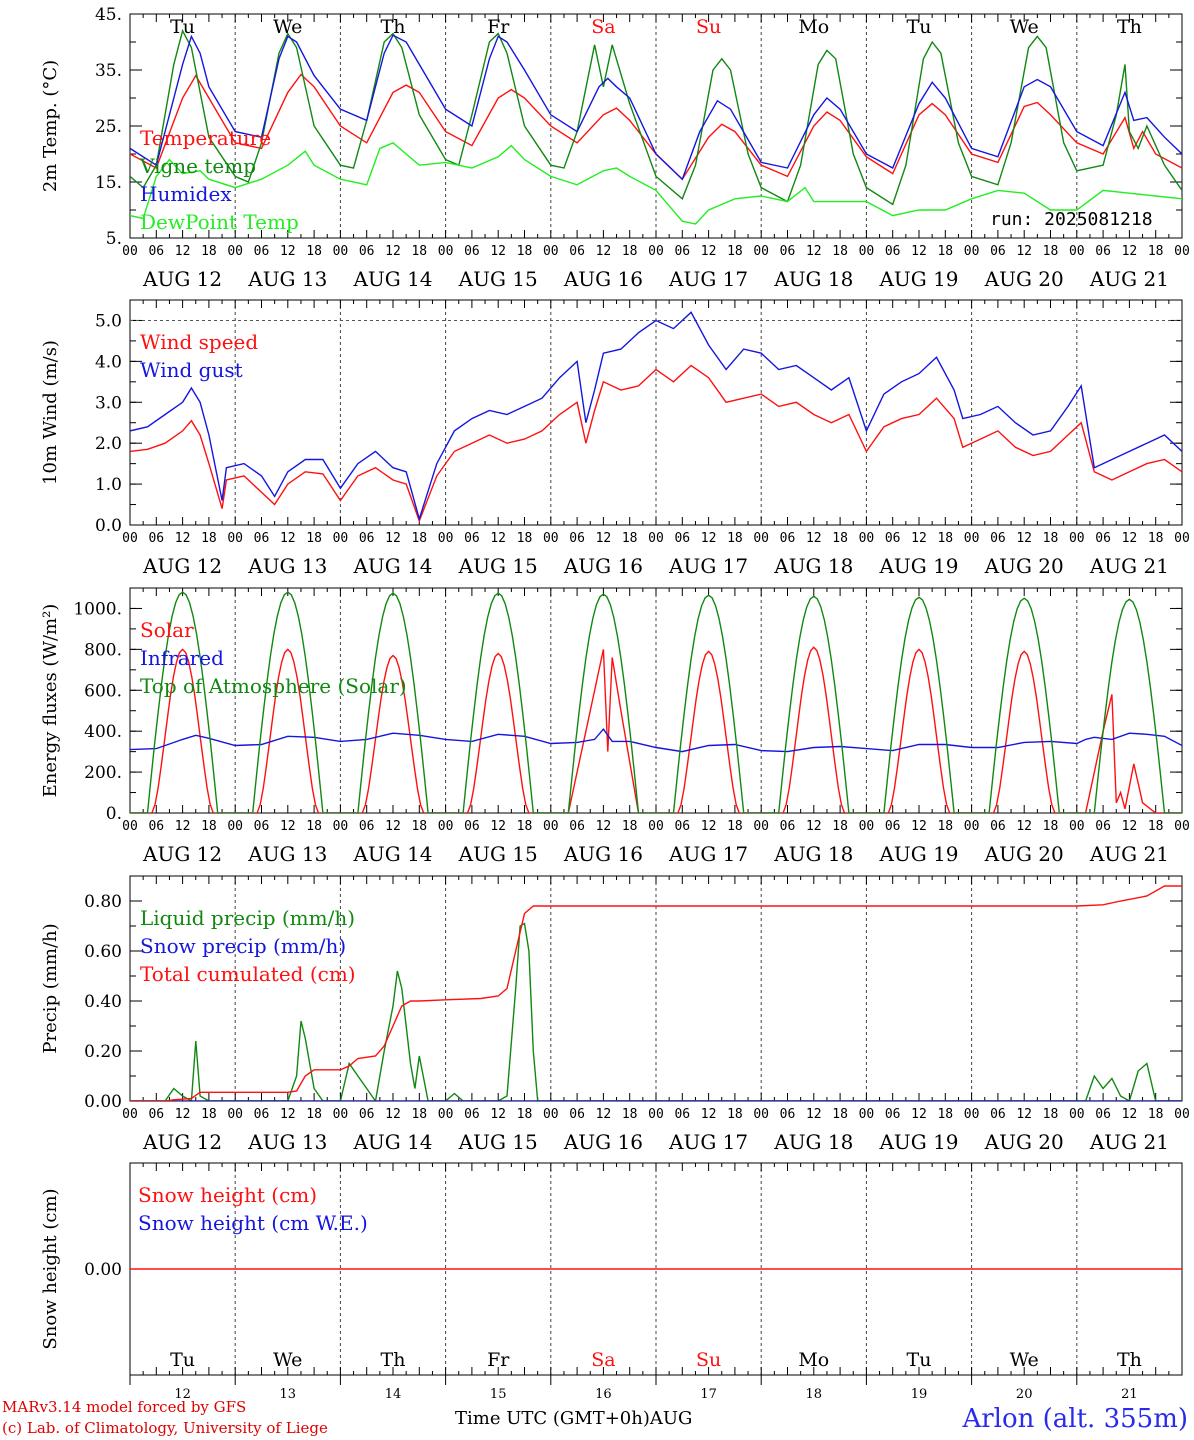 This screenshot has width=1194, height=1440. I want to click on weekday-label-bottom: Sa, so click(603, 1360).